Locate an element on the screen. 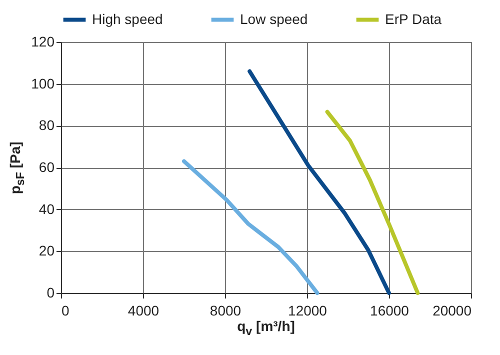  y-tick-label: 100 is located at coordinates (43, 83).